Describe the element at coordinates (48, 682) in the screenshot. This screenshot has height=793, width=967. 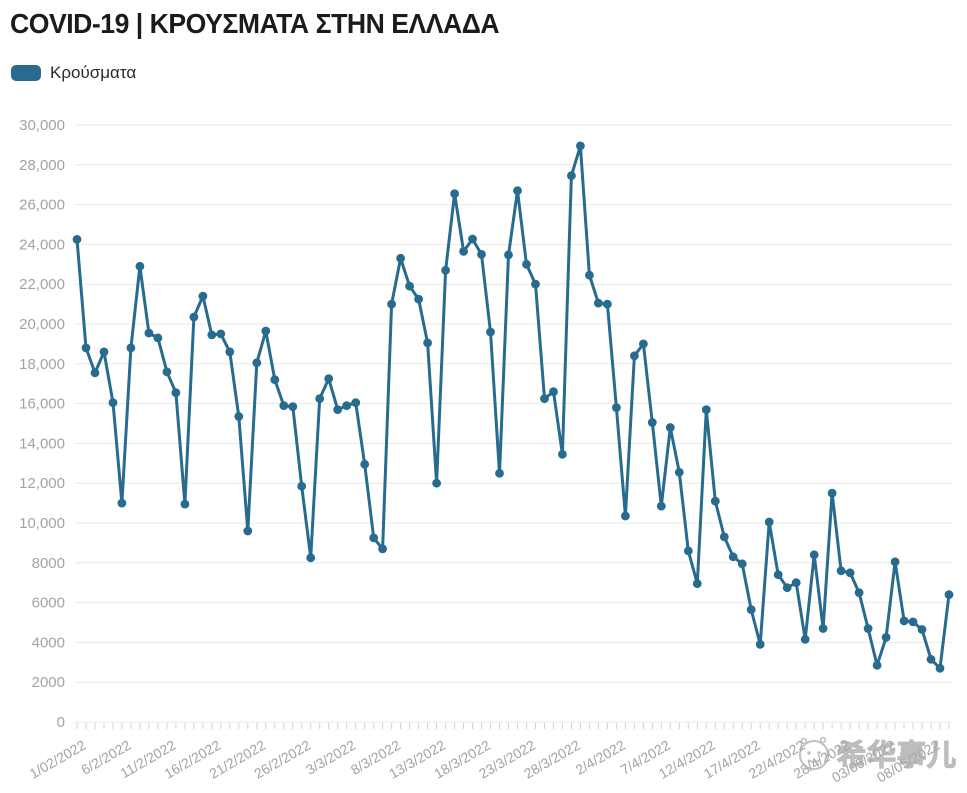
I see `y-axis-tick-label: 2000` at that location.